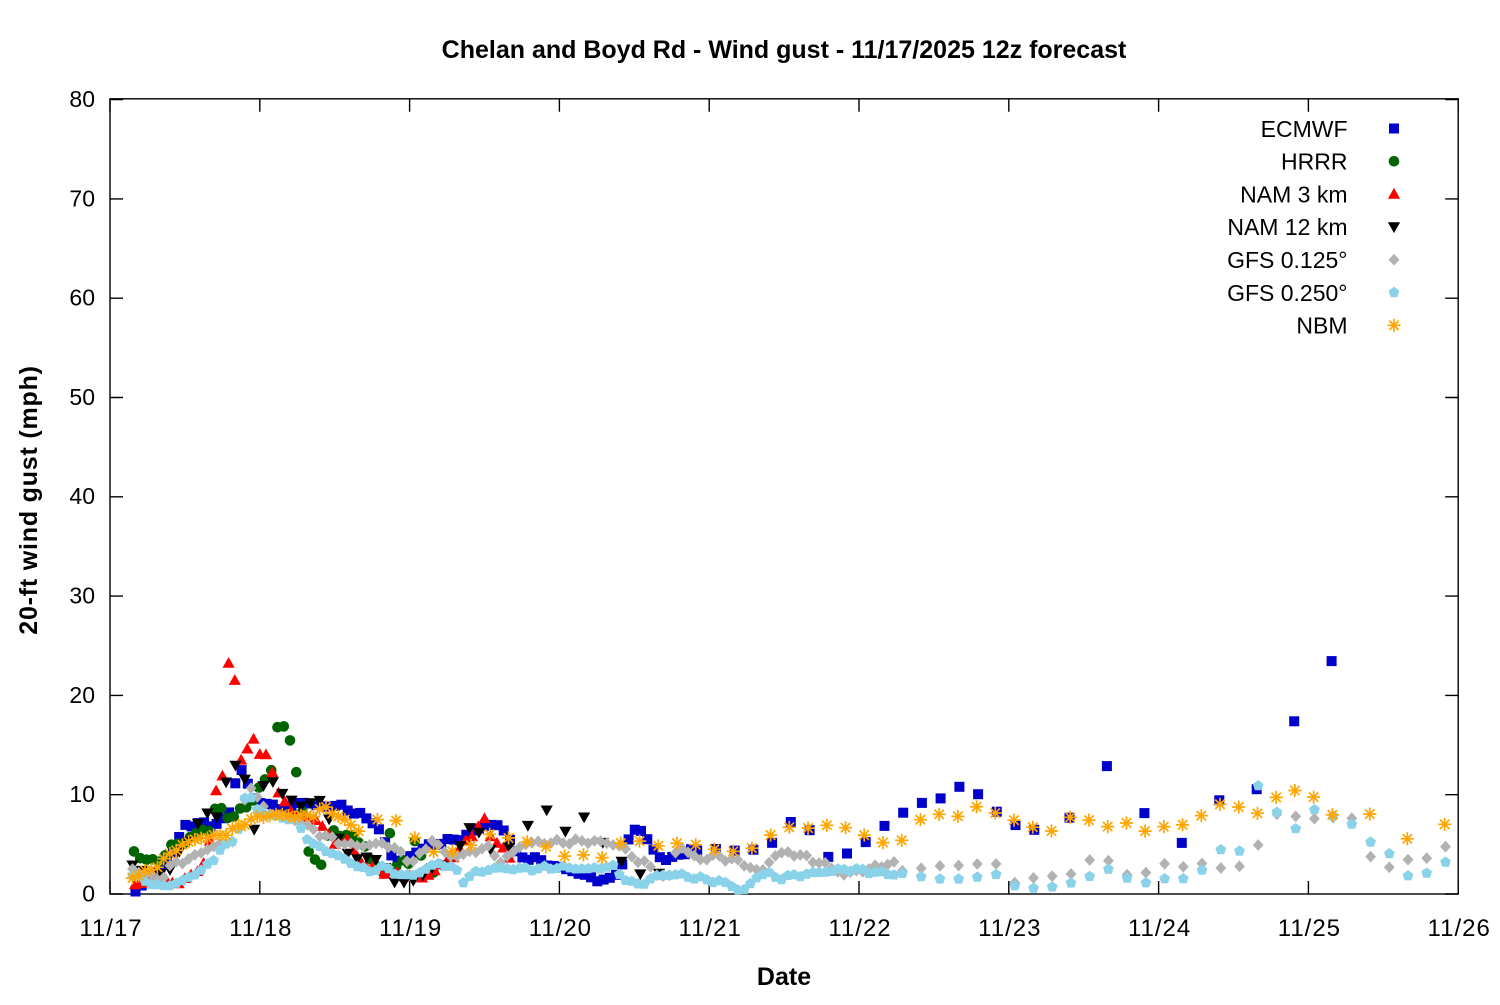 This screenshot has height=1005, width=1500. I want to click on svg-text: 11/24, so click(1159, 928).